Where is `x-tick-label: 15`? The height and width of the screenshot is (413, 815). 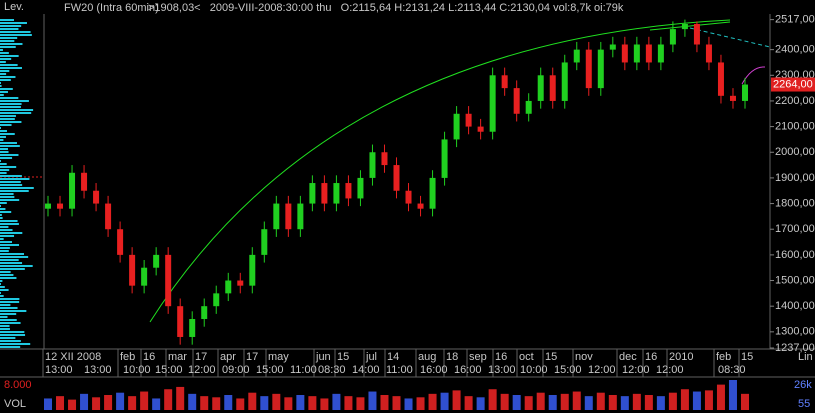
x-tick-label: 15 is located at coordinates (747, 357).